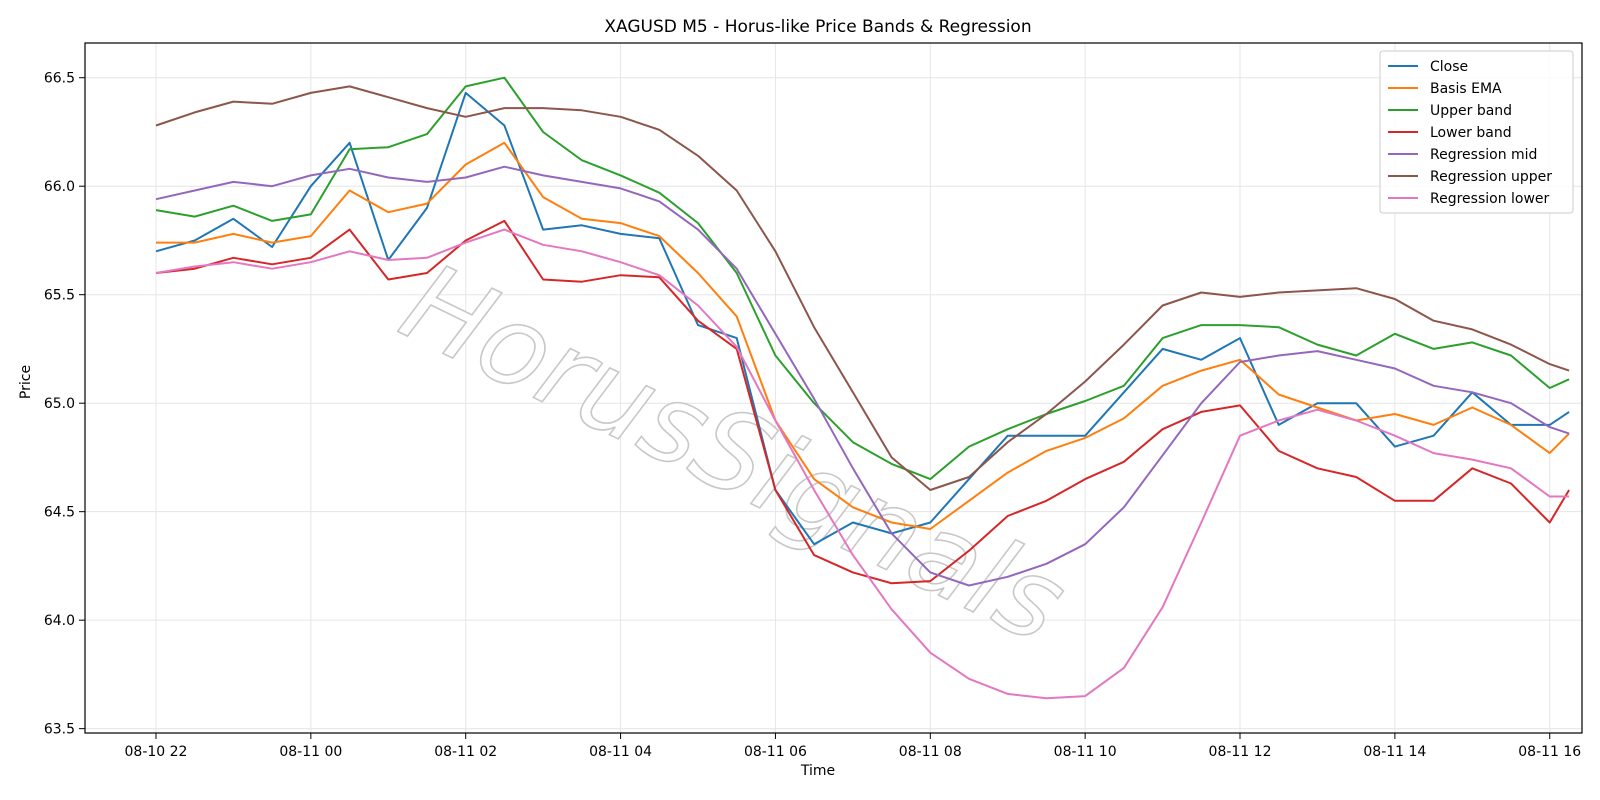  I want to click on x-tick-label: 08-11 10, so click(1085, 752).